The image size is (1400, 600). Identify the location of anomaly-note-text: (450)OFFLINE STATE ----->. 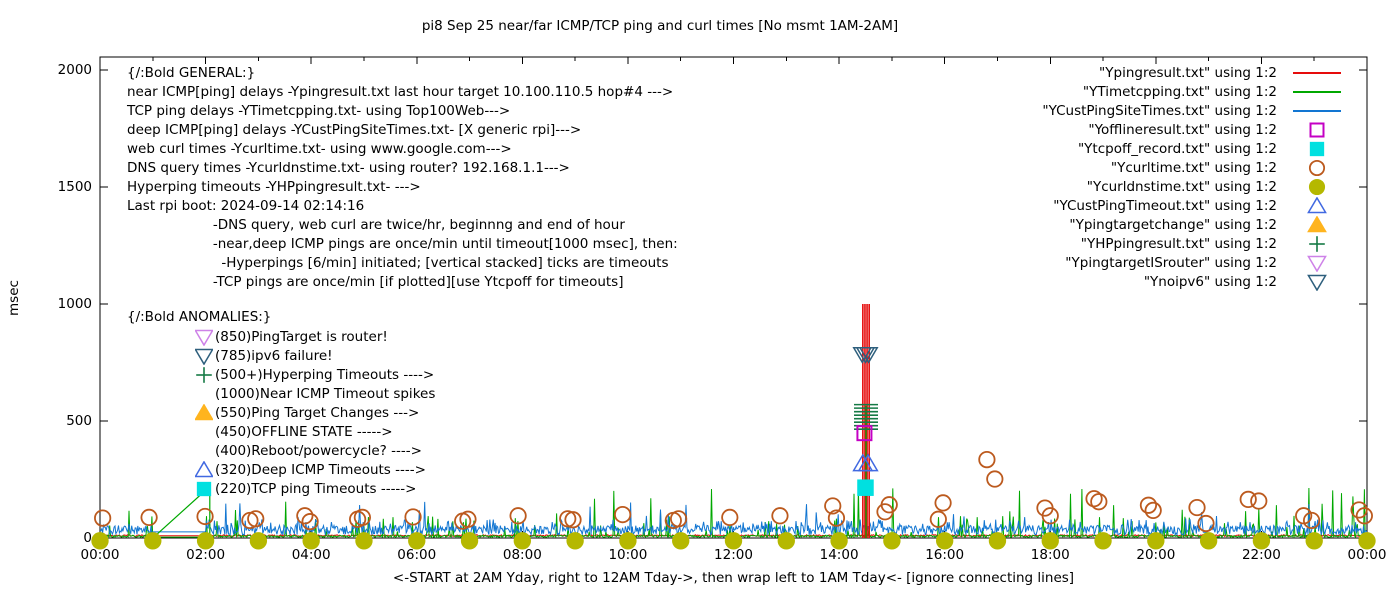
(304, 431).